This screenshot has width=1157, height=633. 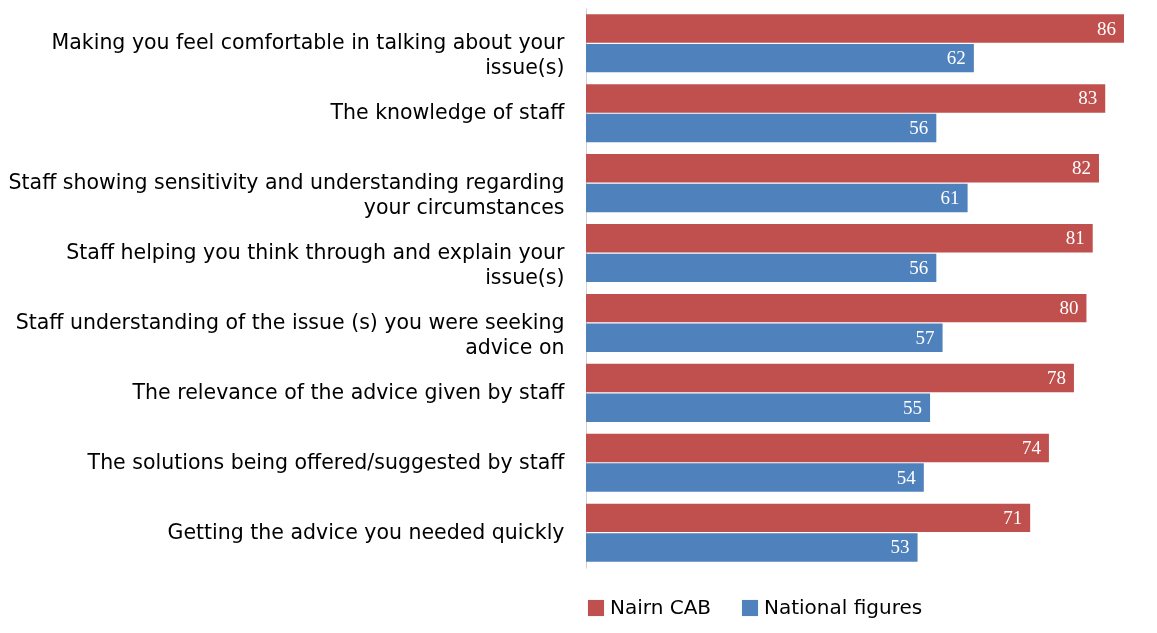 What do you see at coordinates (950, 197) in the screenshot?
I see `data-label: 61` at bounding box center [950, 197].